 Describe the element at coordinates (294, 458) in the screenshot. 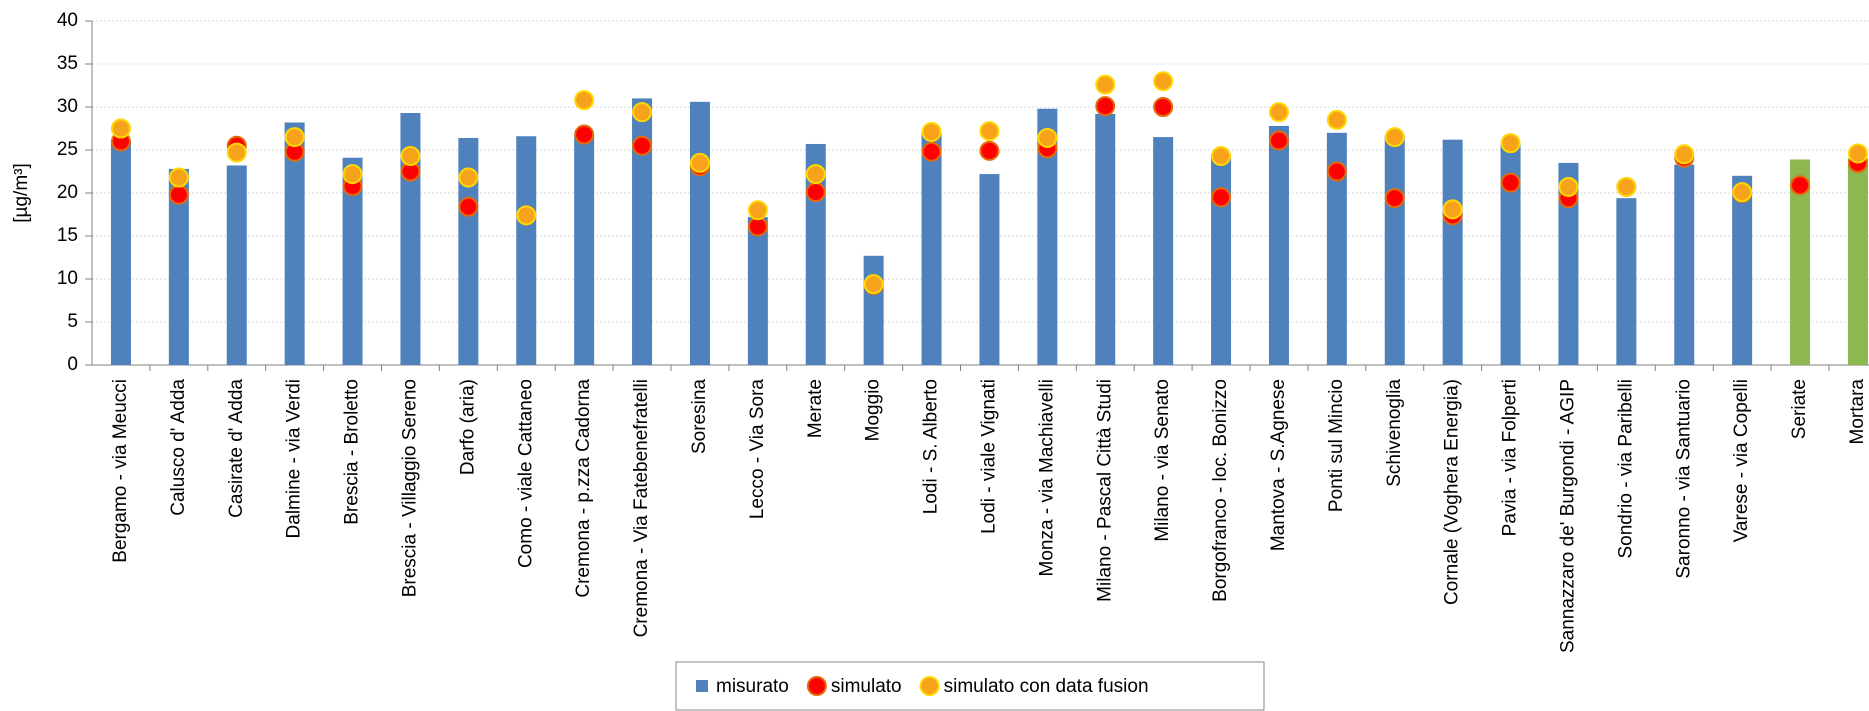

I see `x-tick-label: Dalmine - via Verdi` at that location.